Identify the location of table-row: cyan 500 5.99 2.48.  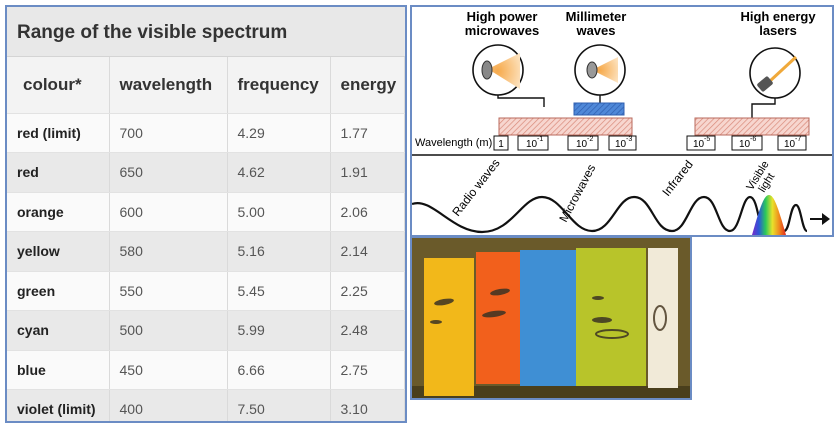
(206, 330).